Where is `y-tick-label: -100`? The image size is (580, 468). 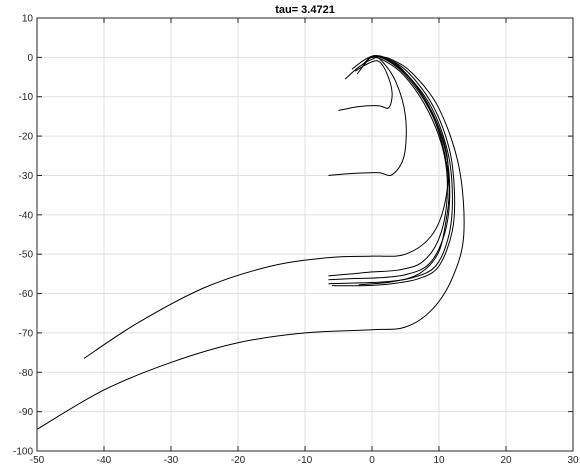 y-tick-label: -100 is located at coordinates (23, 452).